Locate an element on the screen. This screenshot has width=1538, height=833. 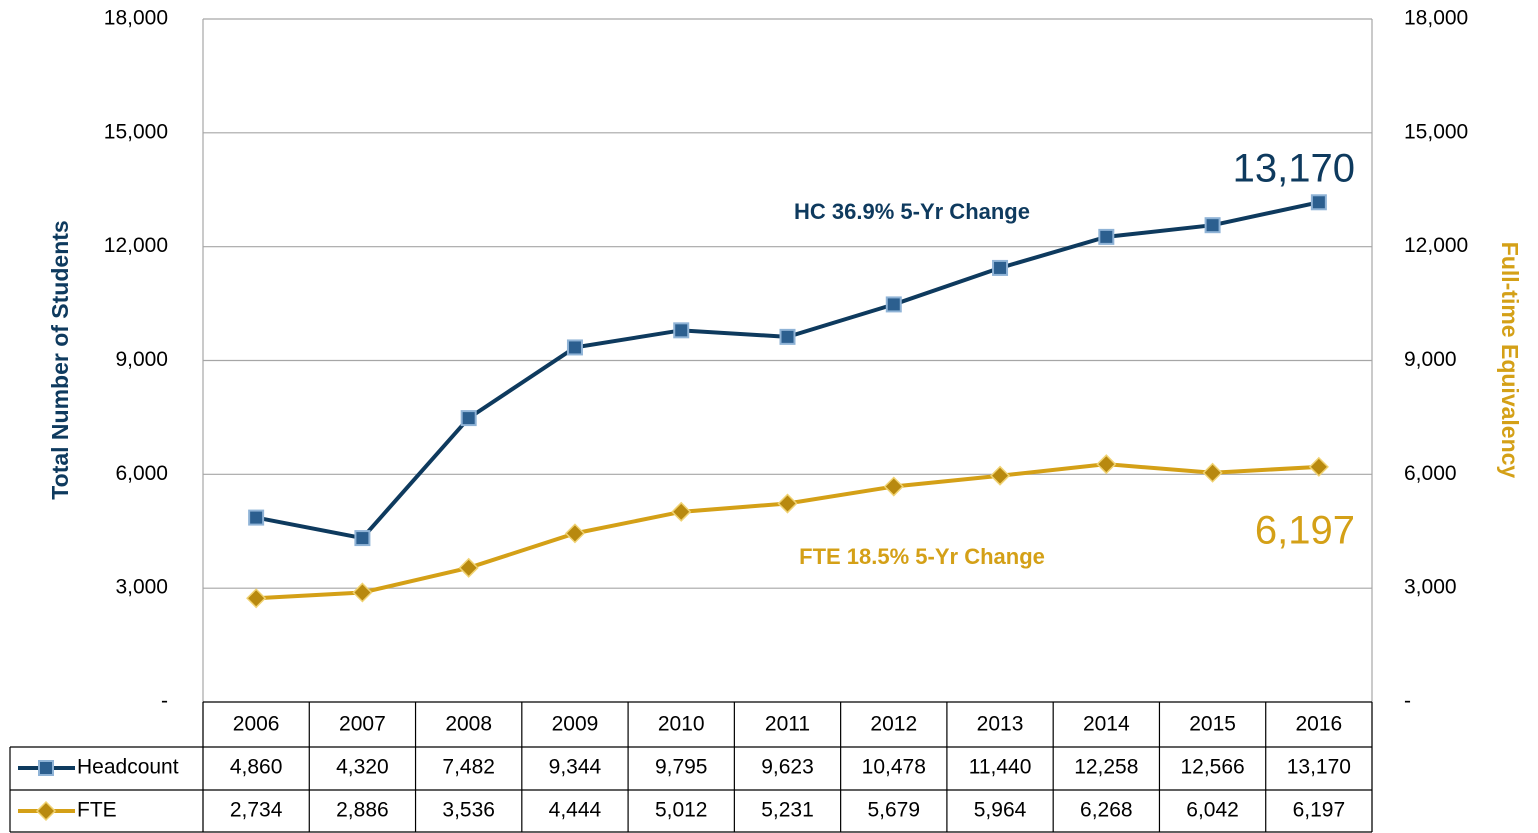
table-value: 13,170 is located at coordinates (1319, 767).